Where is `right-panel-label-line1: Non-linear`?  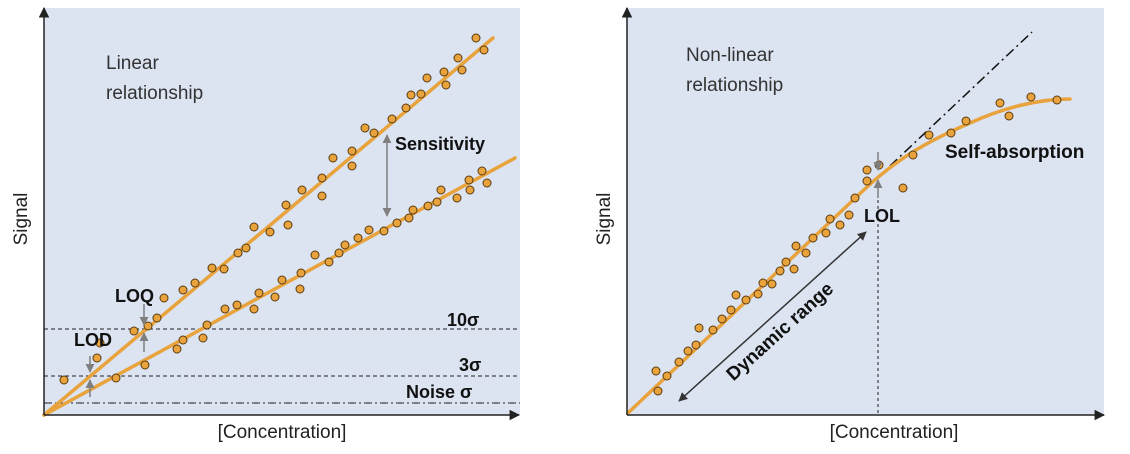
right-panel-label-line1: Non-linear is located at coordinates (730, 55).